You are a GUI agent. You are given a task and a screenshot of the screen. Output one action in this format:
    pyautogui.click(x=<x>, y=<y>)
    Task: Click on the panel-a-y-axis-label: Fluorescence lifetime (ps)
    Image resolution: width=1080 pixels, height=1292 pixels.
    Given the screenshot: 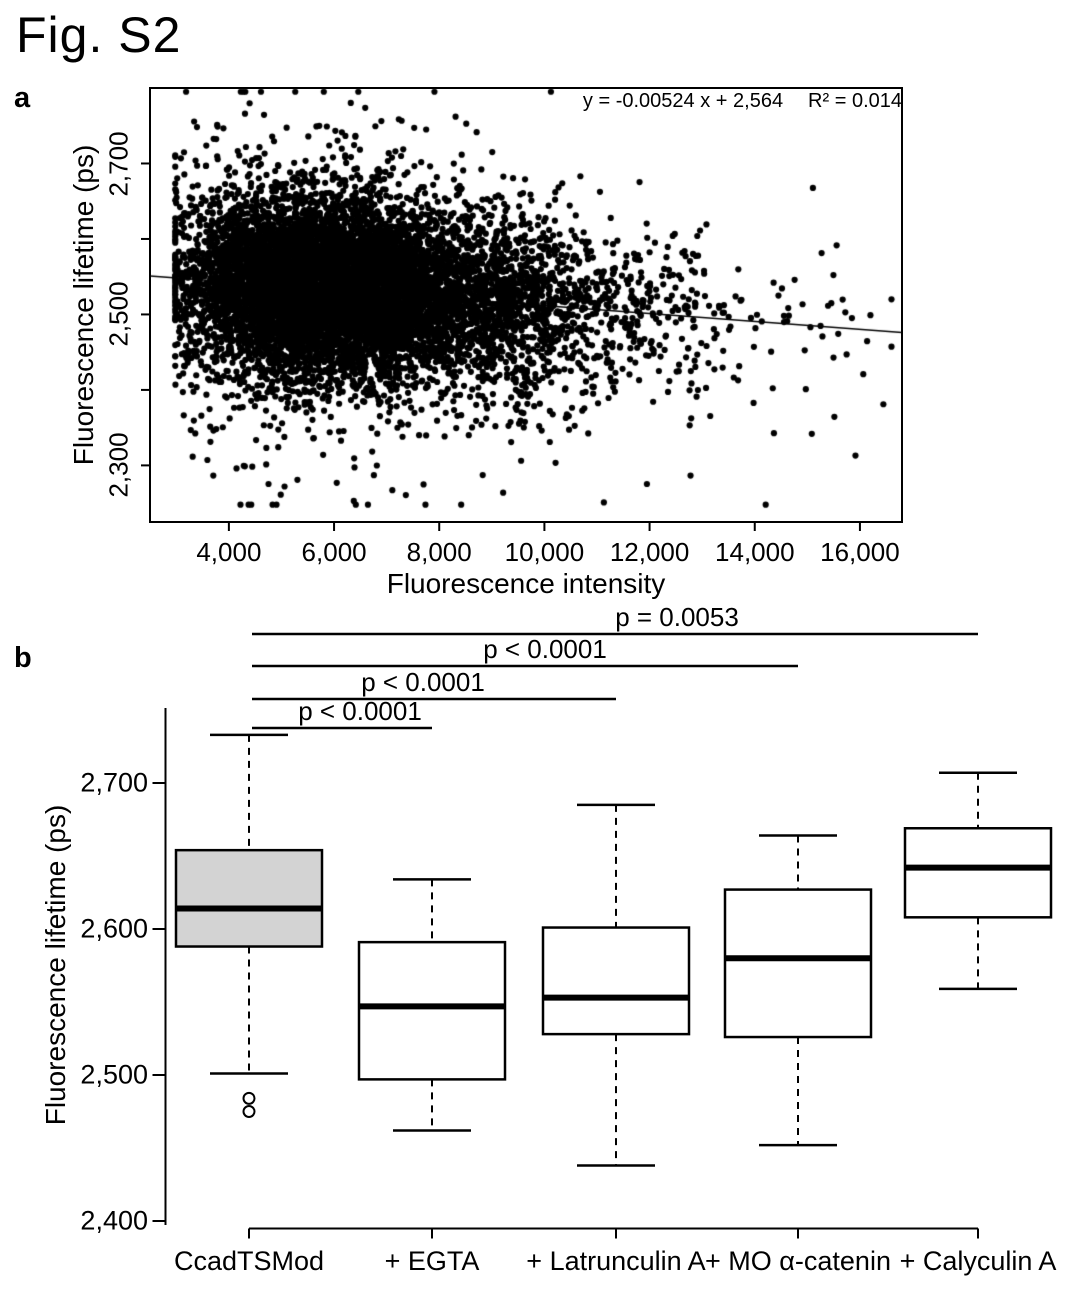 What is the action you would take?
    pyautogui.click(x=83, y=305)
    